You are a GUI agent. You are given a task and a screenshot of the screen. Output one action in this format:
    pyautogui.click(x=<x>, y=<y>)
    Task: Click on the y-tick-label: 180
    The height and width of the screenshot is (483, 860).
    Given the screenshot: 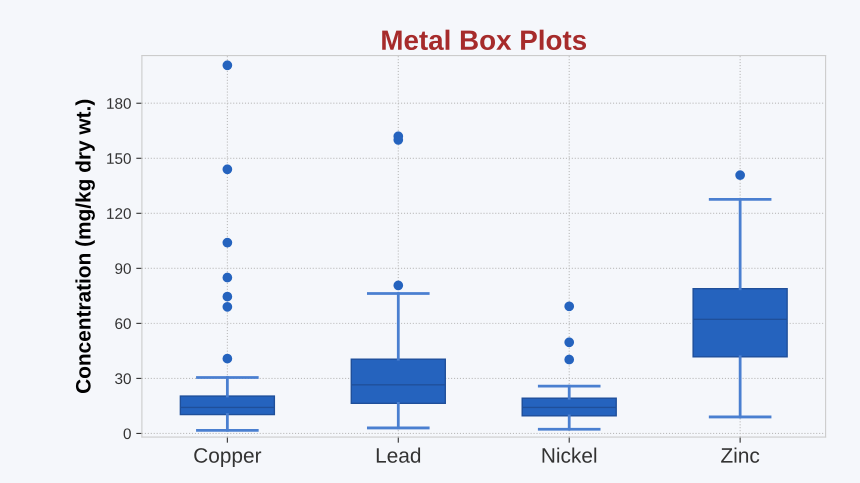 What is the action you would take?
    pyautogui.click(x=119, y=103)
    